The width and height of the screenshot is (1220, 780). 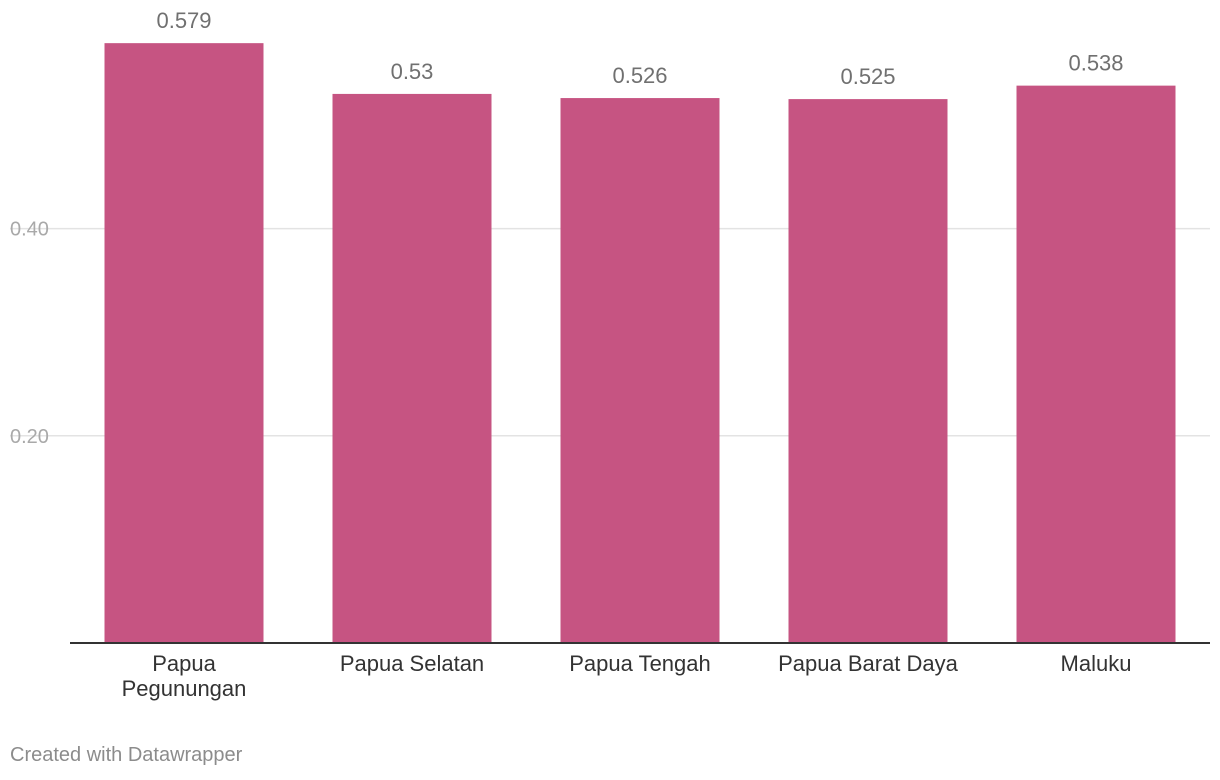 What do you see at coordinates (639, 48) in the screenshot?
I see `value-labels: 0.579 0.53 0.526 0.525 0.538` at bounding box center [639, 48].